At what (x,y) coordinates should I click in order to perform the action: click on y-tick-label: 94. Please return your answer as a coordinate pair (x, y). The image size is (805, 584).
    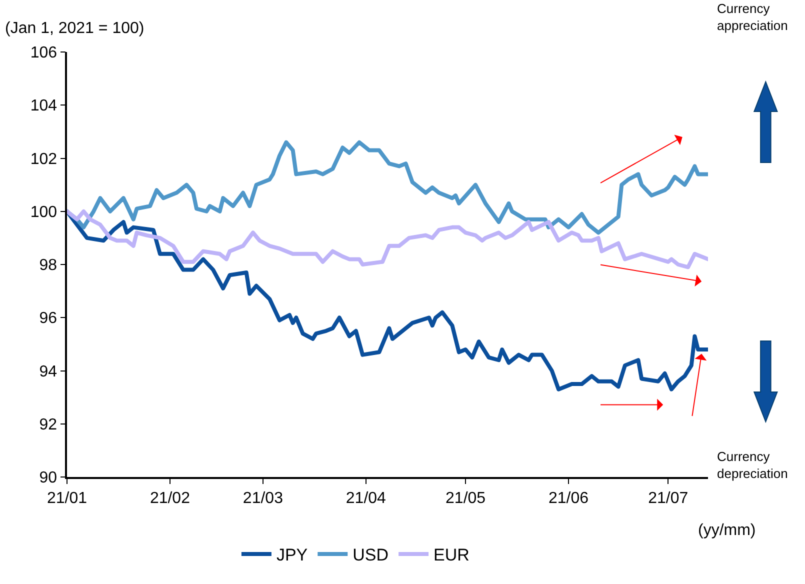
    Looking at the image, I should click on (48, 371).